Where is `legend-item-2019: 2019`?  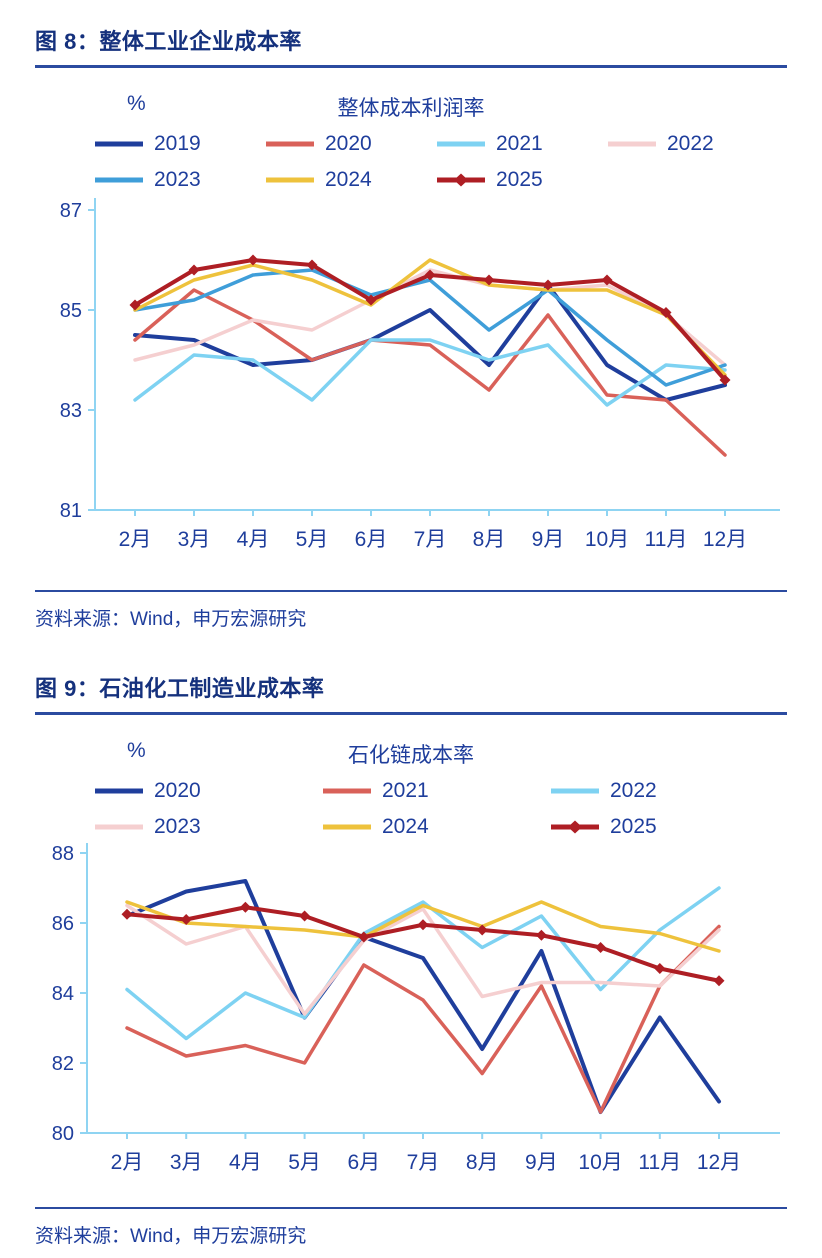
legend-item-2019: 2019 is located at coordinates (178, 144).